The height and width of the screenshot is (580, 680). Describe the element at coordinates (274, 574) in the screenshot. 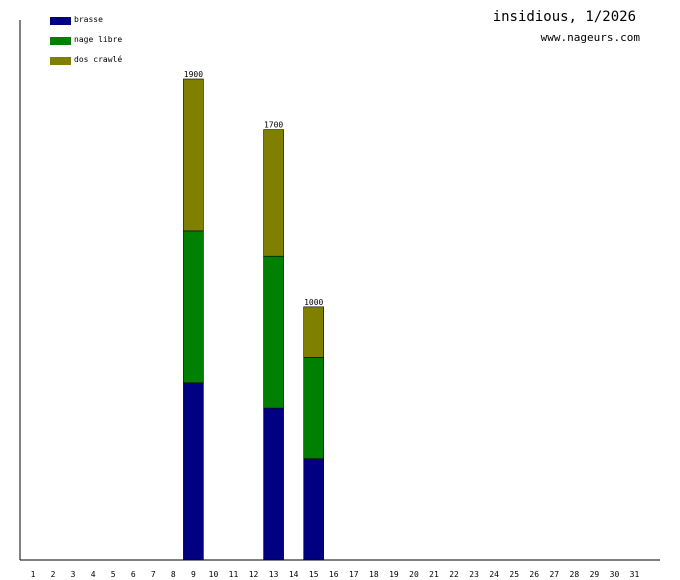

I see `x-tick-label: 13` at that location.